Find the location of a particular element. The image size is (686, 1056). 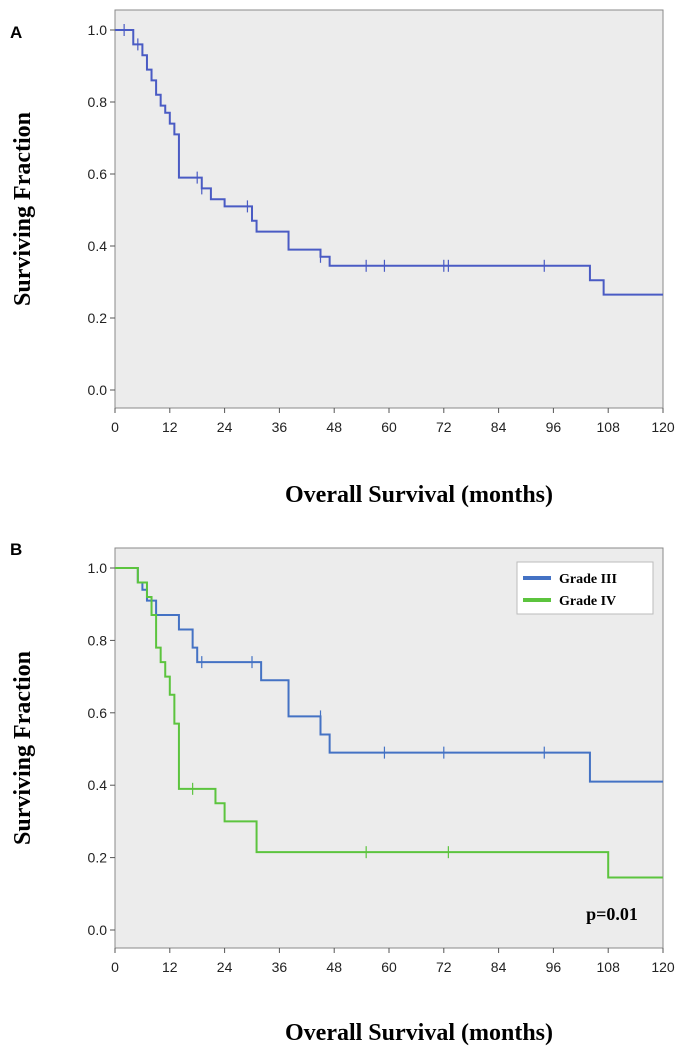

legend-box is located at coordinates (585, 588).